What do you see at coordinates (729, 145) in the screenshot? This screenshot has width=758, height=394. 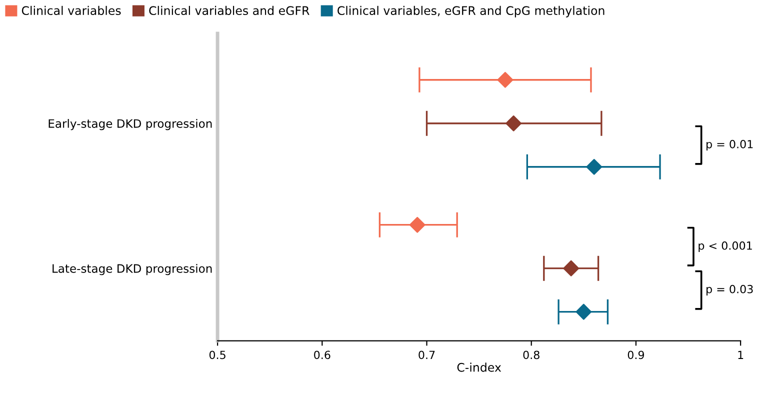 I see `annotation: p = 0.01` at bounding box center [729, 145].